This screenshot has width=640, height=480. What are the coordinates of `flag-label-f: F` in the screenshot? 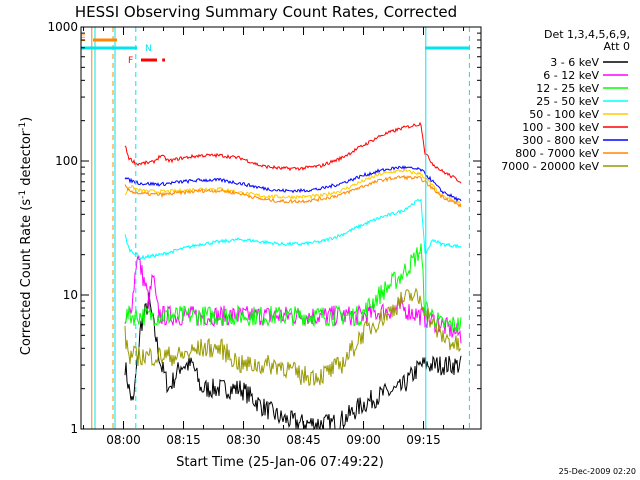 It's located at (130, 61).